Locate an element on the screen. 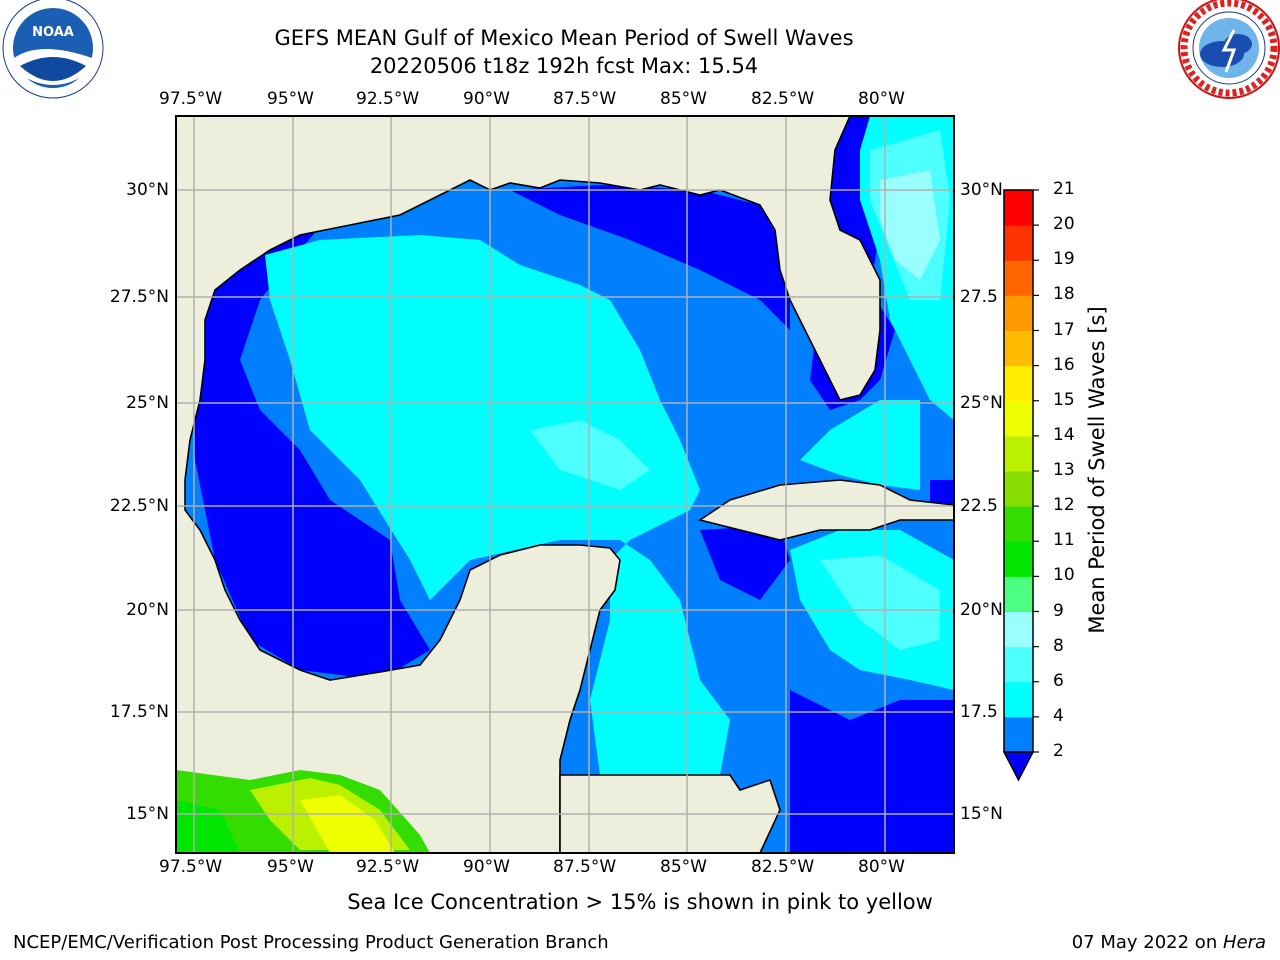  lon-label-top: 80°W is located at coordinates (881, 99).